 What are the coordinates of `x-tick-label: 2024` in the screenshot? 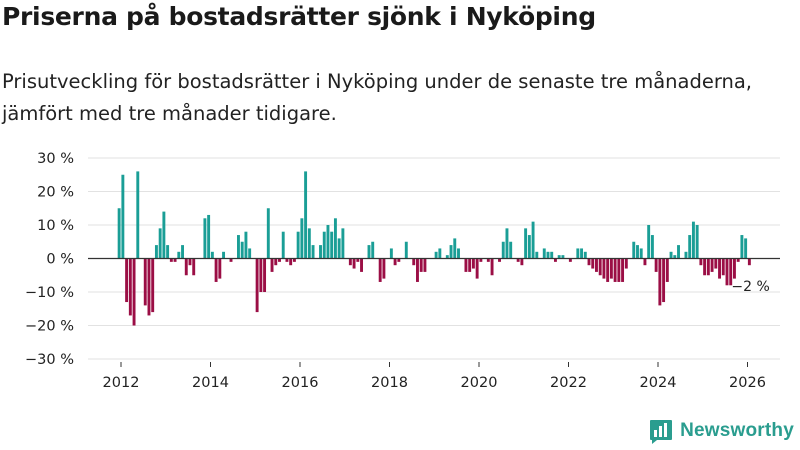 It's located at (658, 383).